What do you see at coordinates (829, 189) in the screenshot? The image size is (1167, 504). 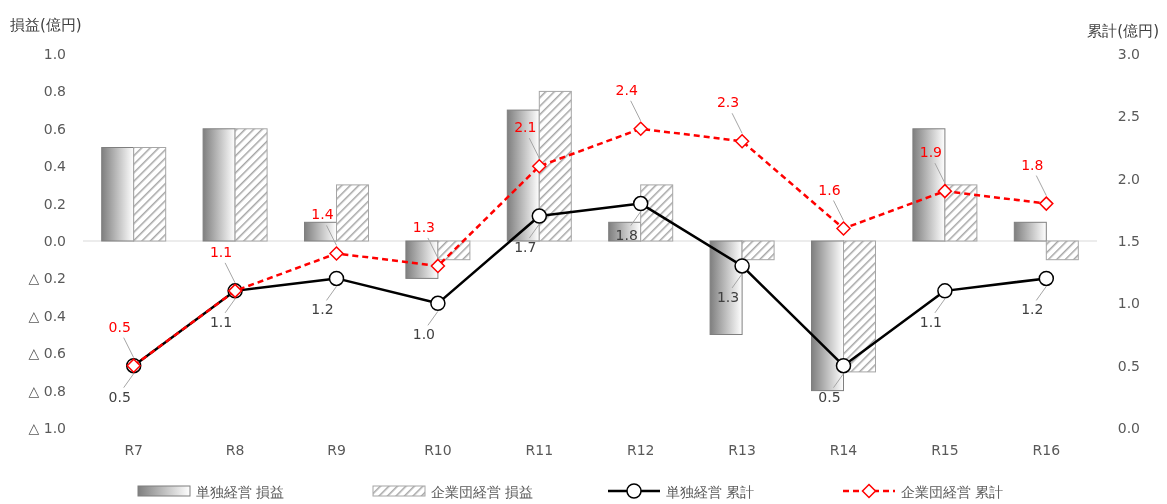 I see `data-label: 1.6` at bounding box center [829, 189].